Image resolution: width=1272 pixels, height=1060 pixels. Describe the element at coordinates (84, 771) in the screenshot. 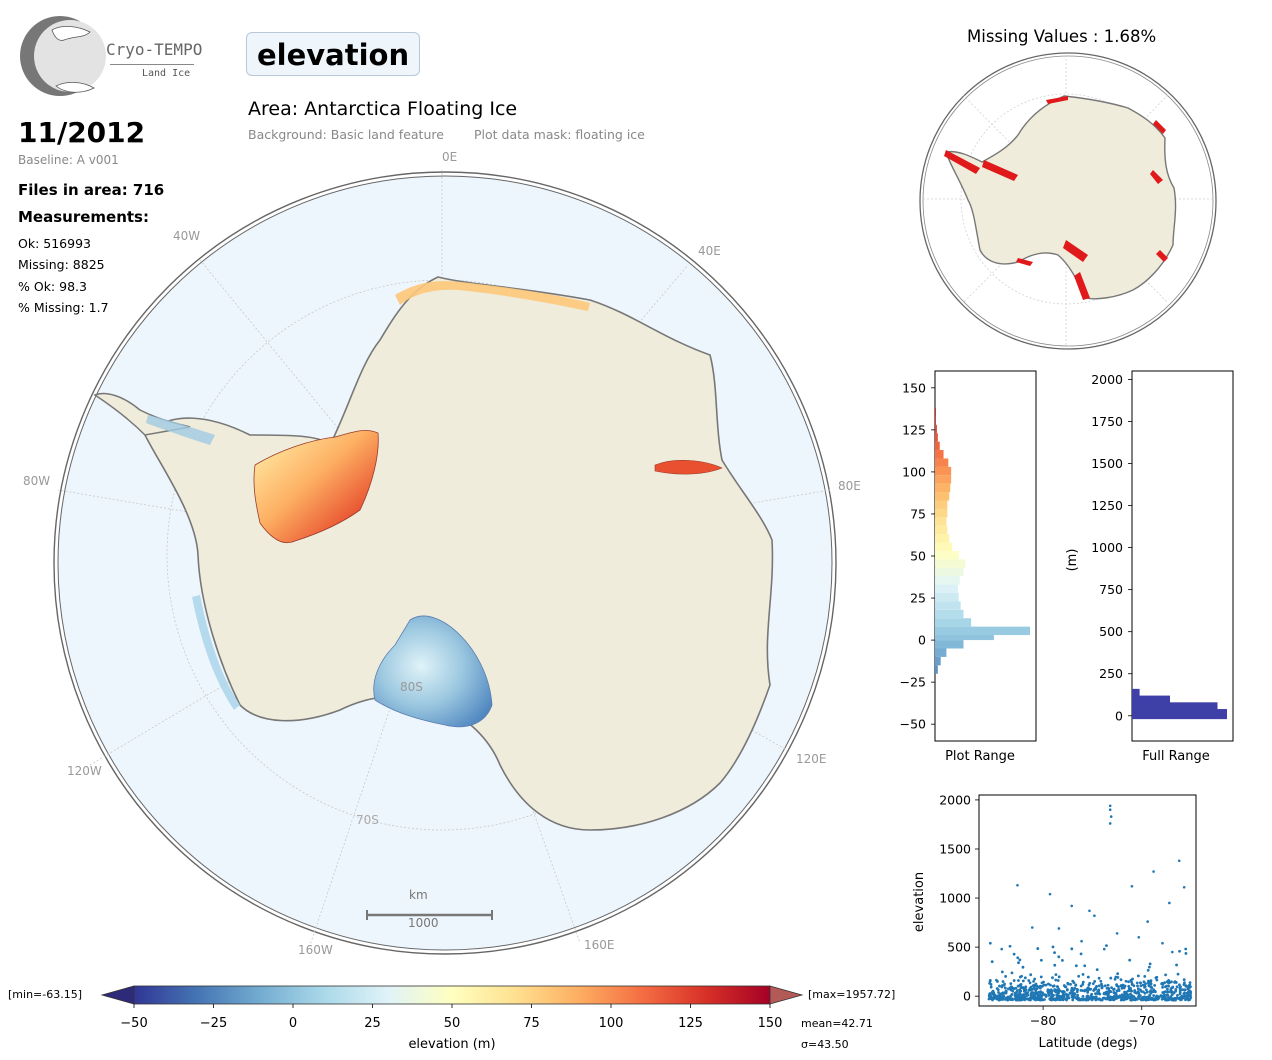

I see `lon-label-120w: 120W` at that location.